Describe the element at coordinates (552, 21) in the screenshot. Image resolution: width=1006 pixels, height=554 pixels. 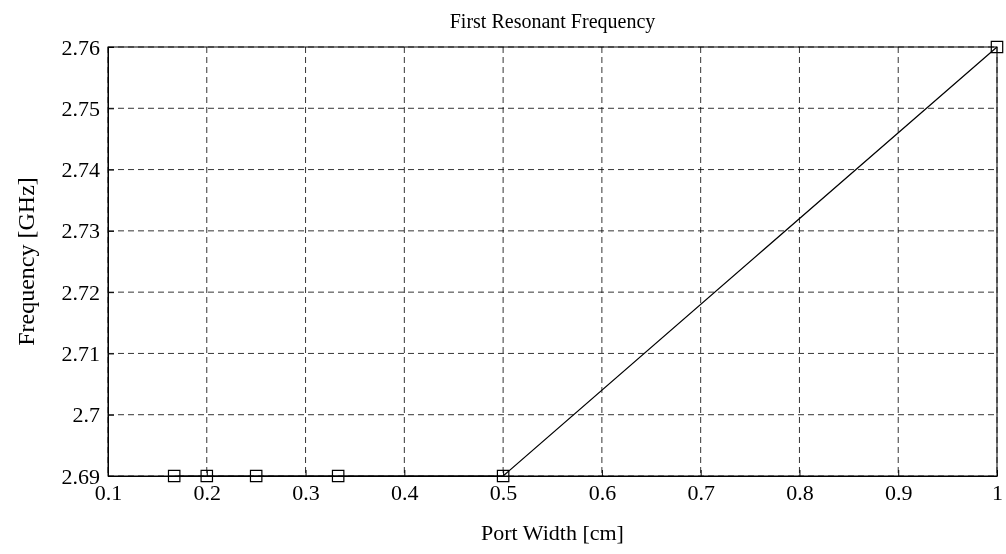
I see `chart-title: First Resonant Frequency` at that location.